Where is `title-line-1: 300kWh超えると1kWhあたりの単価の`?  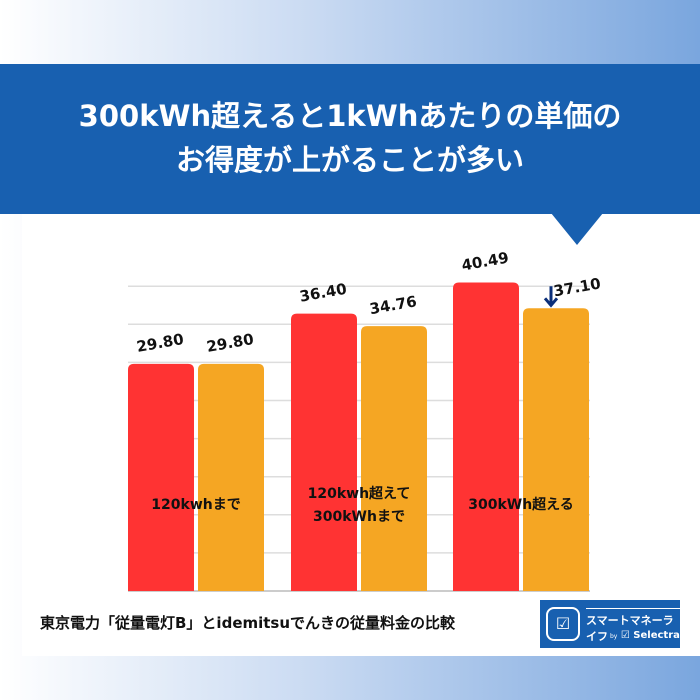 title-line-1: 300kWh超えると1kWhあたりの単価の is located at coordinates (350, 116).